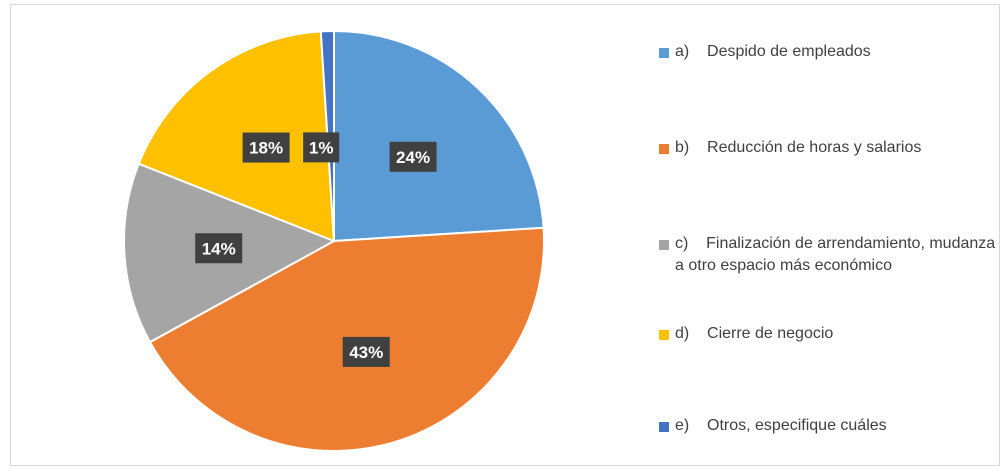 The height and width of the screenshot is (470, 1006). I want to click on data-label-text-a: 24%, so click(413, 157).